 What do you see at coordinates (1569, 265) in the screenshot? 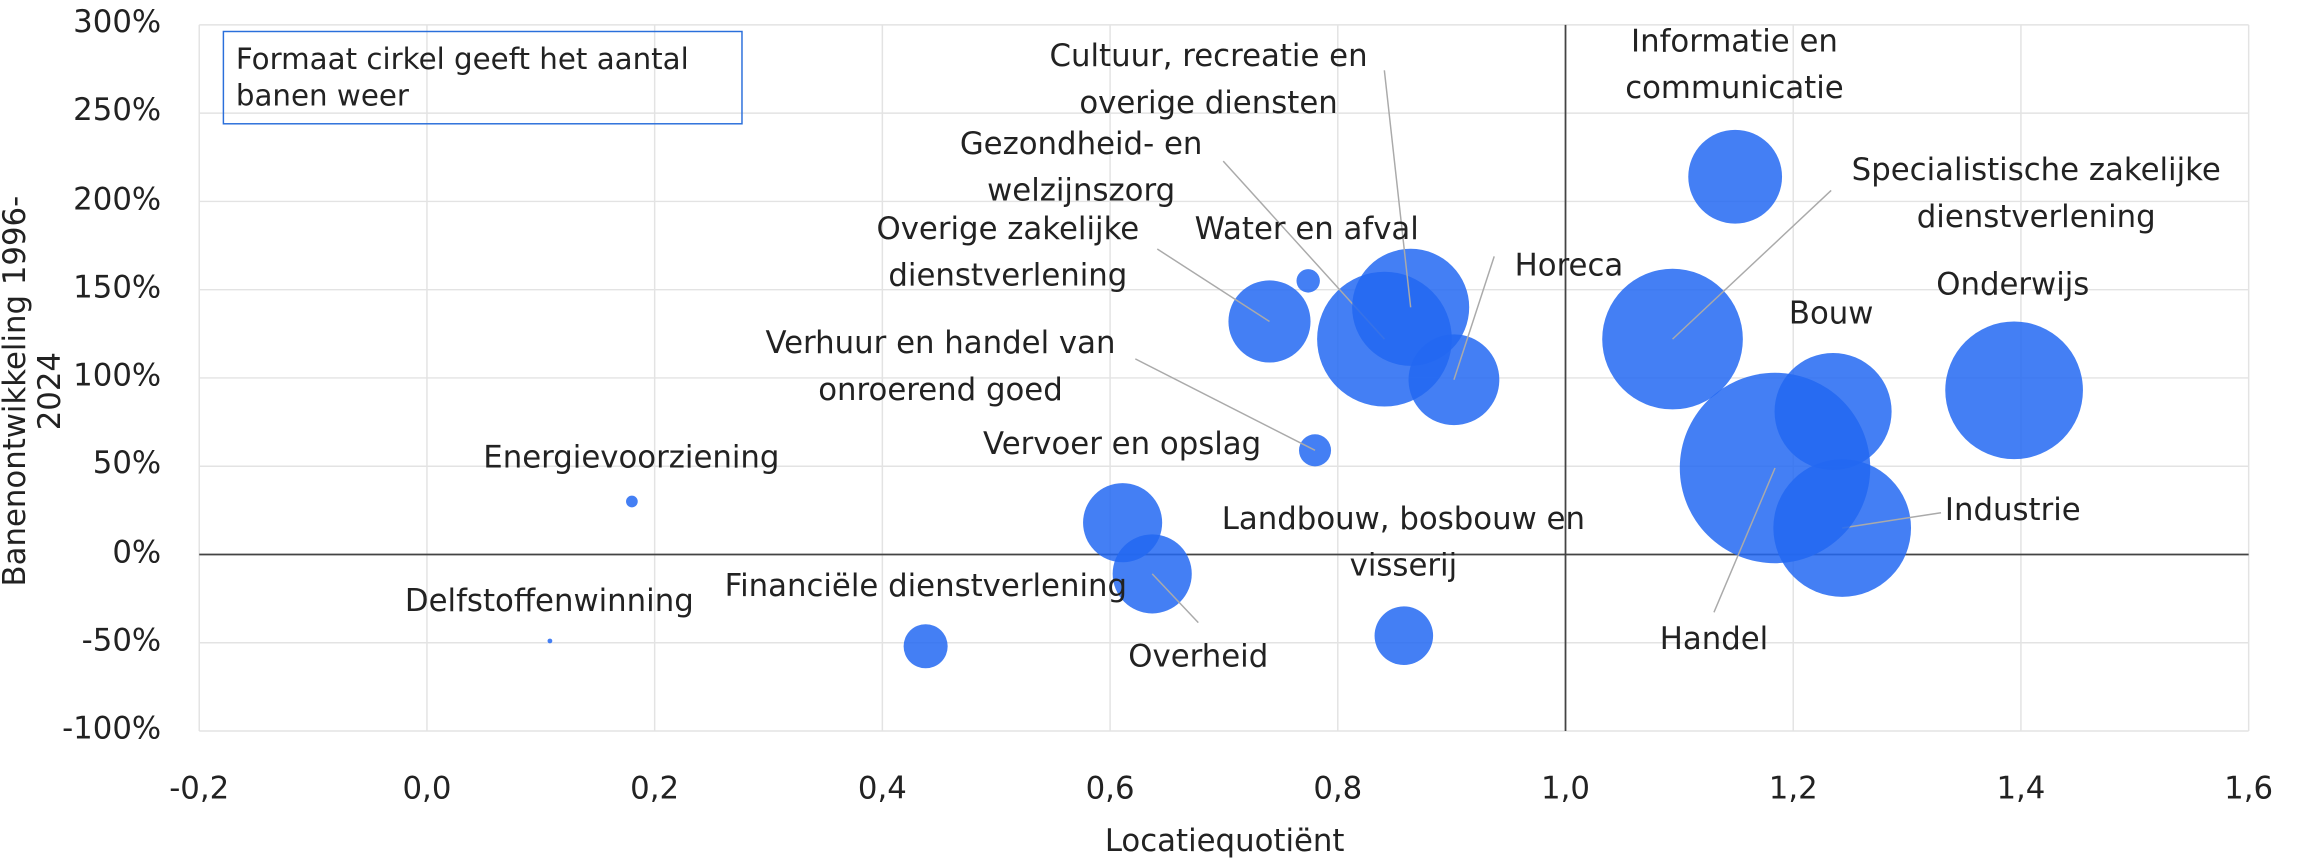
I see `bubble-label: Horeca` at bounding box center [1569, 265].